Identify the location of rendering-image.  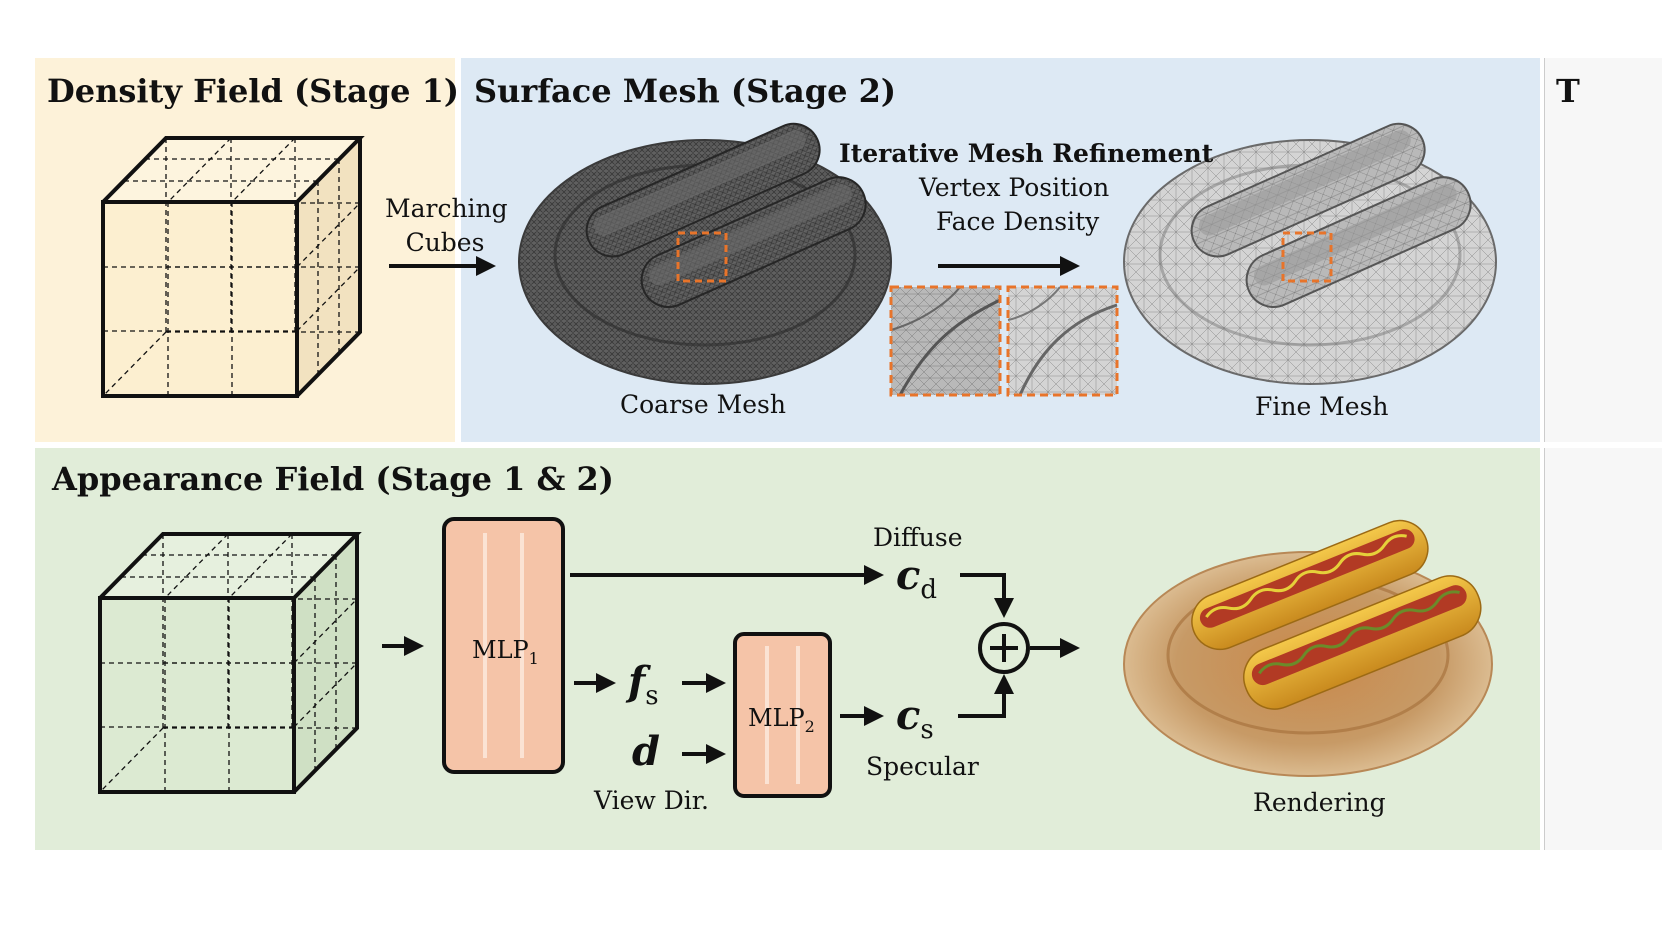
(1308, 648).